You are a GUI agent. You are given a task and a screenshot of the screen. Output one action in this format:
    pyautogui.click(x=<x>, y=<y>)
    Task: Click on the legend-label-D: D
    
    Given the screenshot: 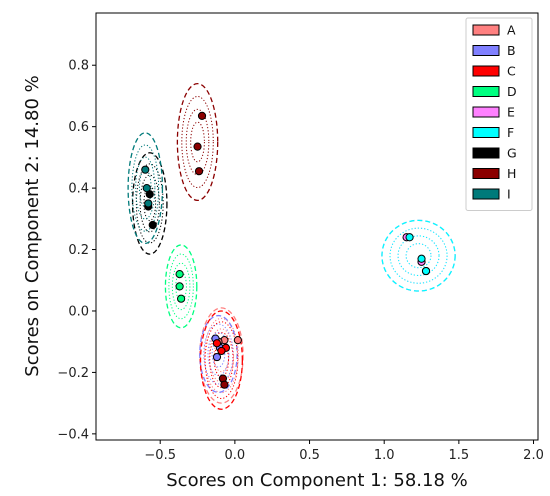 What is the action you would take?
    pyautogui.click(x=512, y=91)
    